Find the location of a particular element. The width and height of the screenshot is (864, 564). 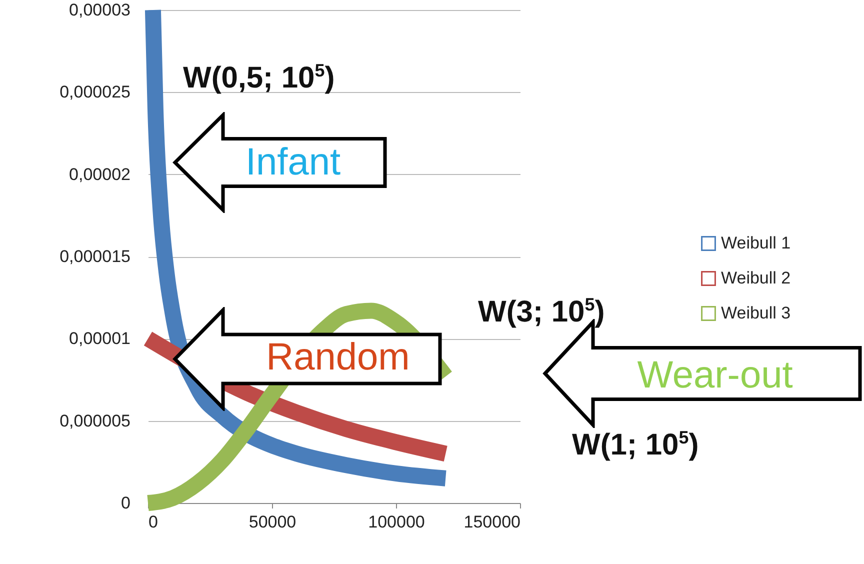

y-tick-label: 0,000025 is located at coordinates (95, 92).